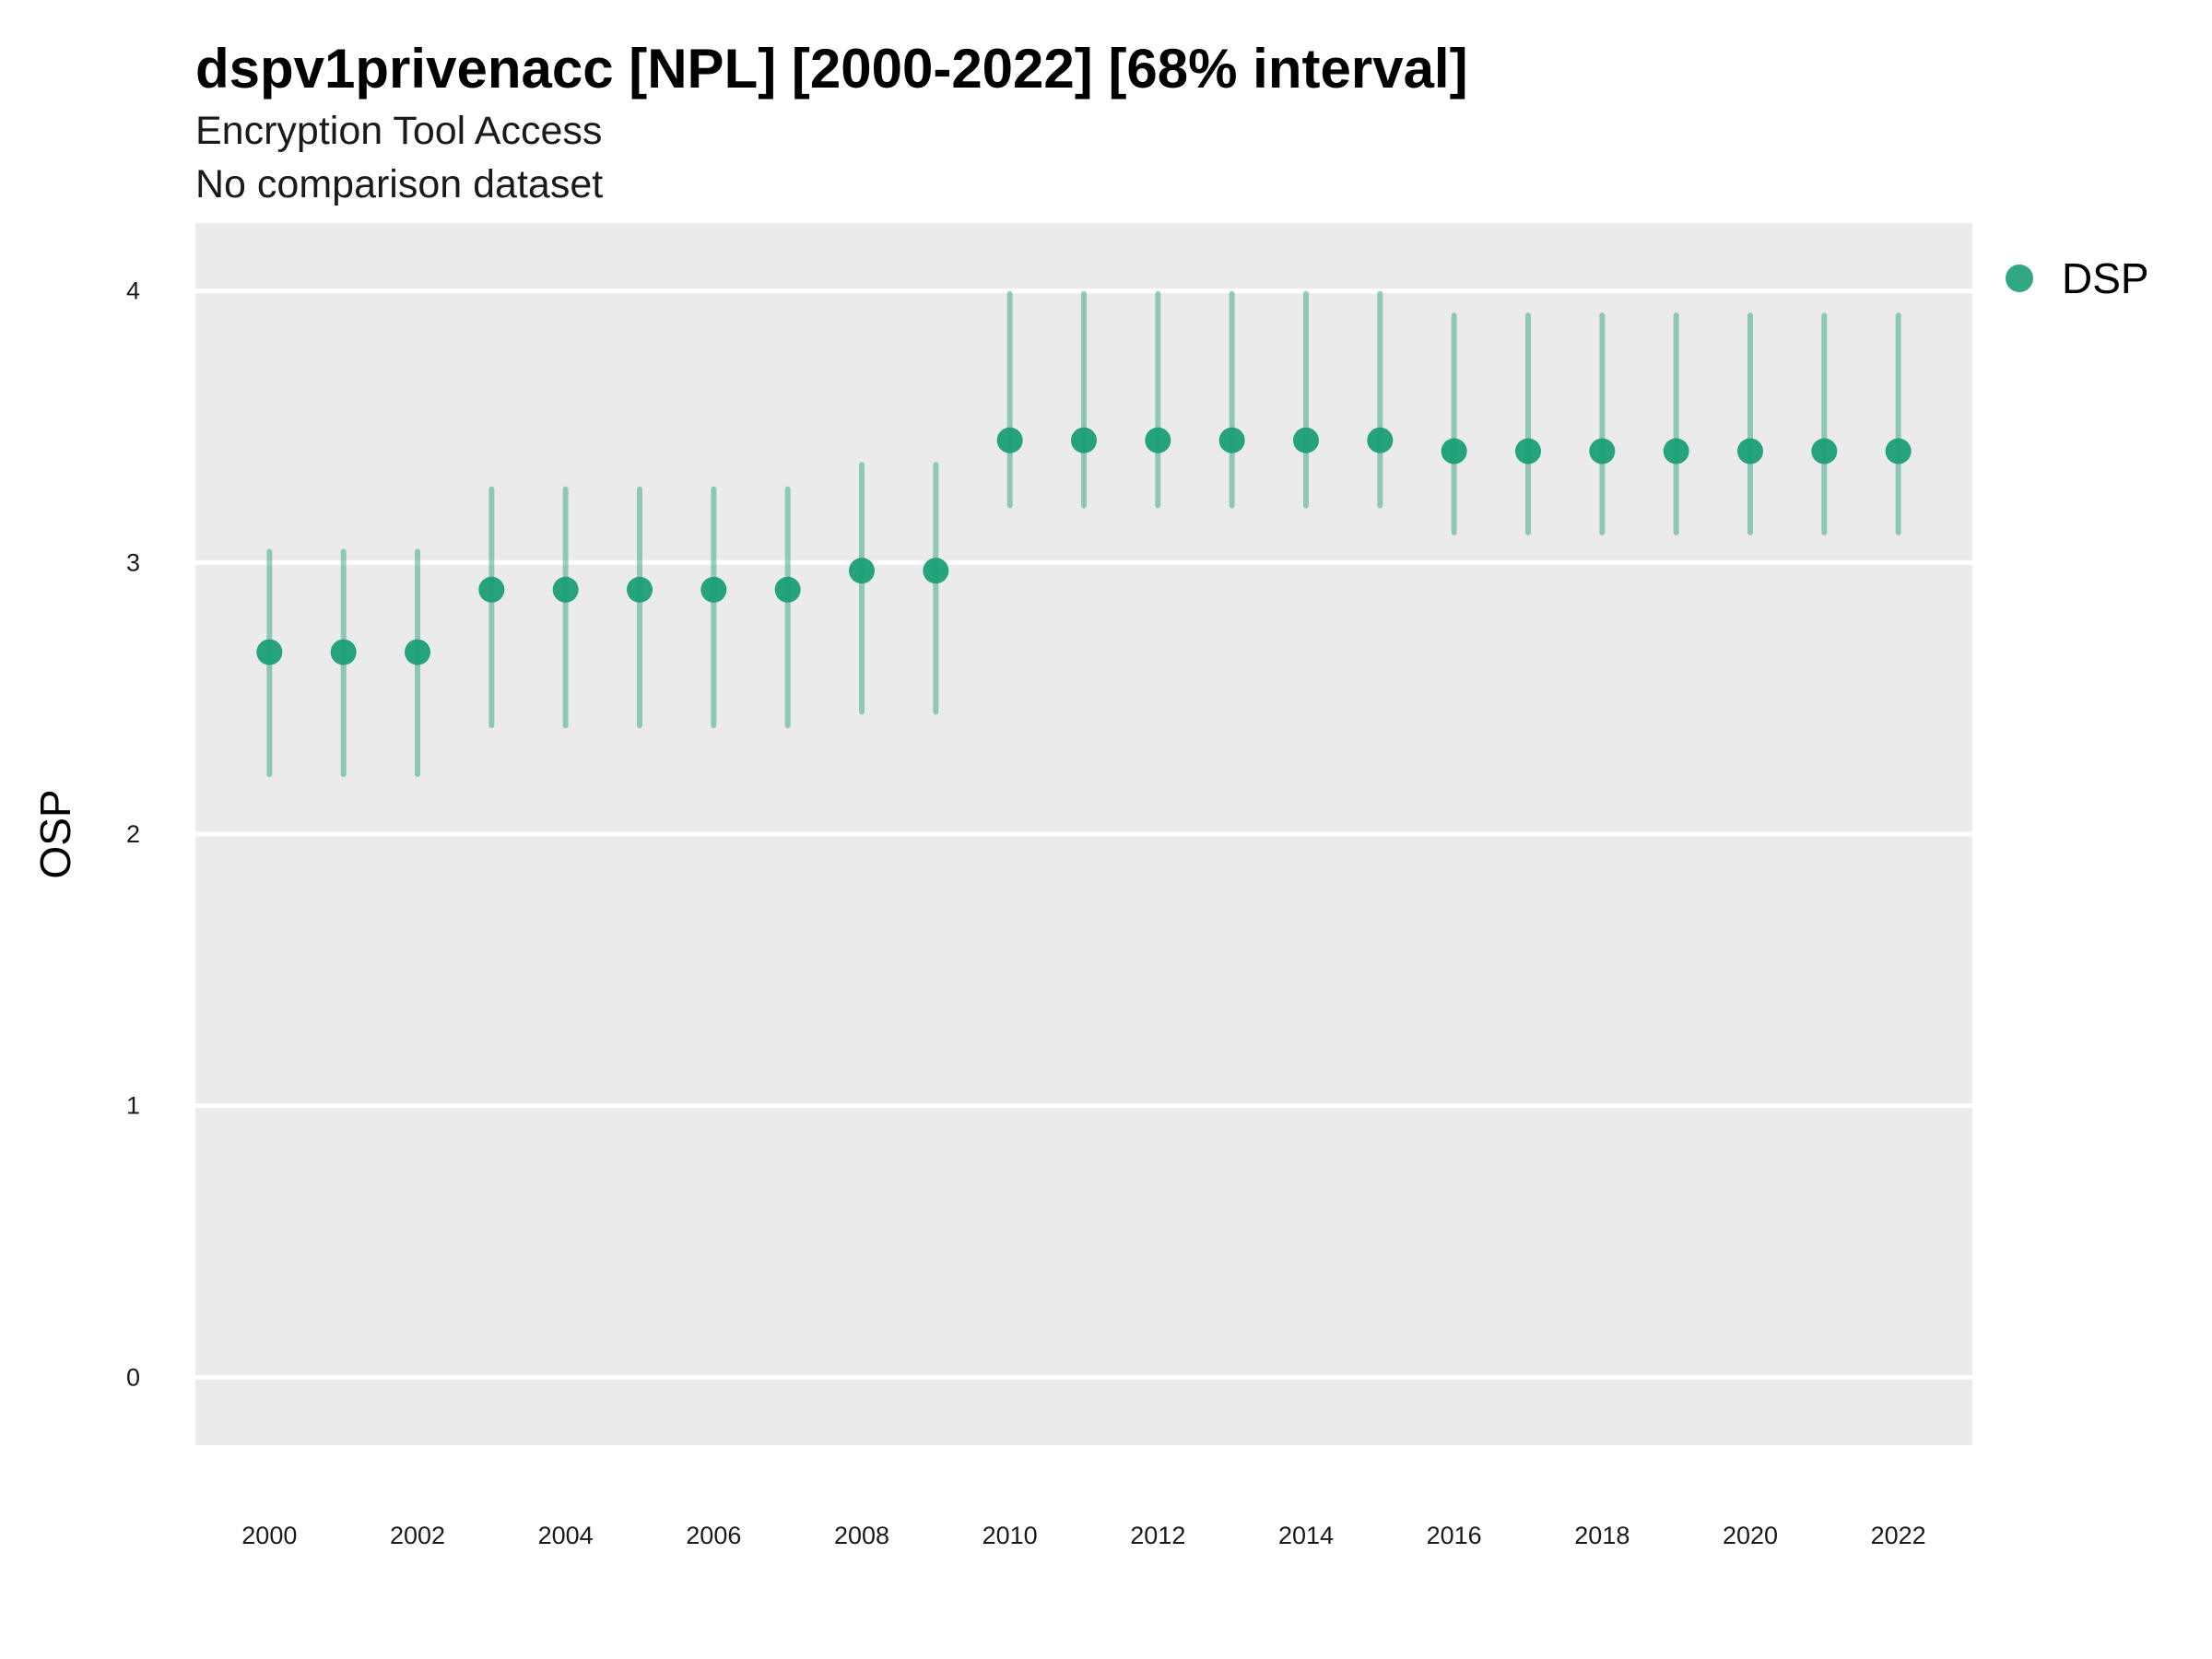 Image resolution: width=2212 pixels, height=1659 pixels. I want to click on chart-subtitle-2: No comparison dataset, so click(399, 184).